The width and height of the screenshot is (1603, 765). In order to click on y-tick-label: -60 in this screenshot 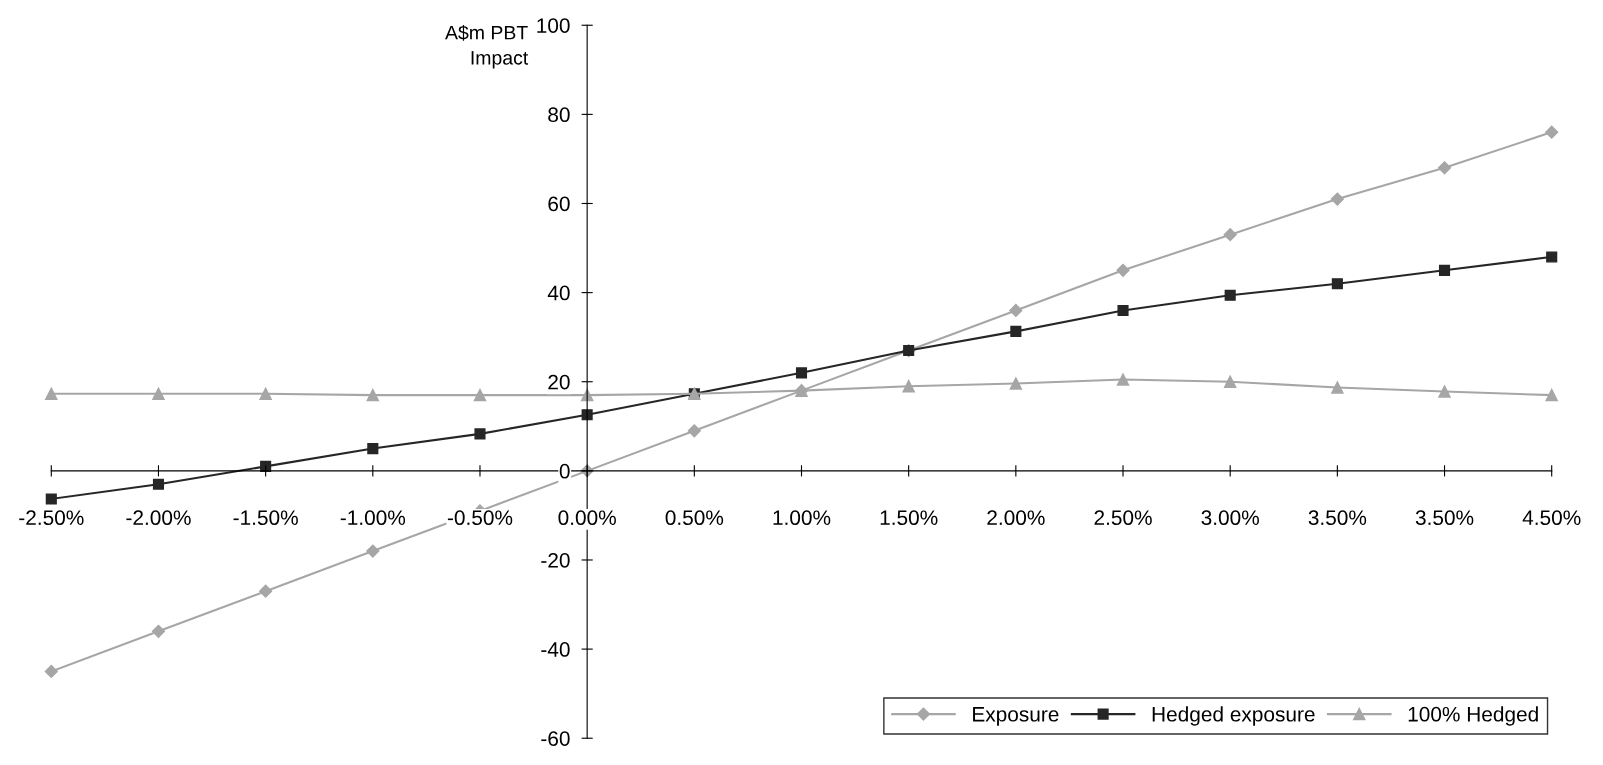, I will do `click(555, 738)`.